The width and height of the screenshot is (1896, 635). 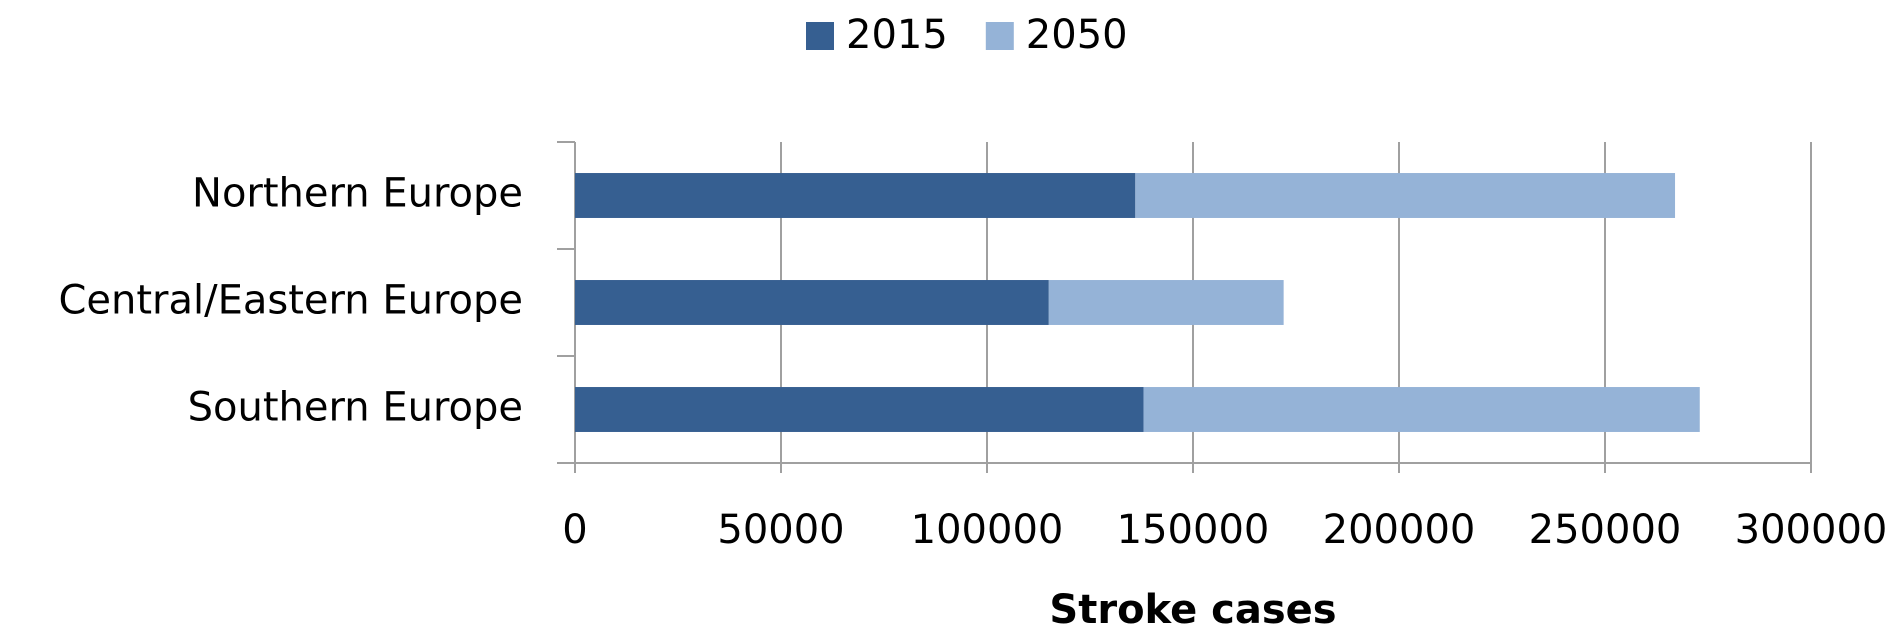 I want to click on legend-label: 2050, so click(x=1077, y=35).